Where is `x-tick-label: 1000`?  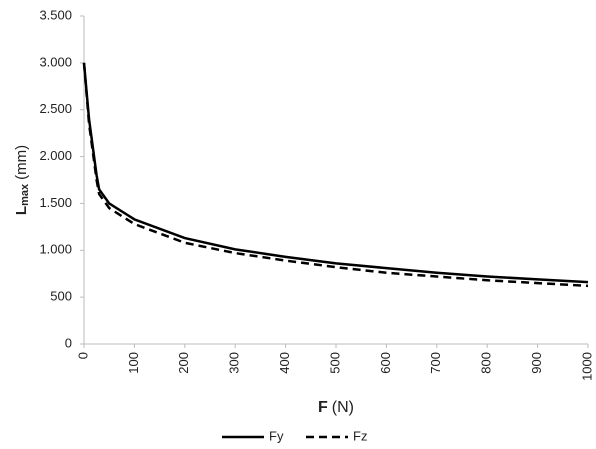
x-tick-label: 1000 is located at coordinates (586, 366).